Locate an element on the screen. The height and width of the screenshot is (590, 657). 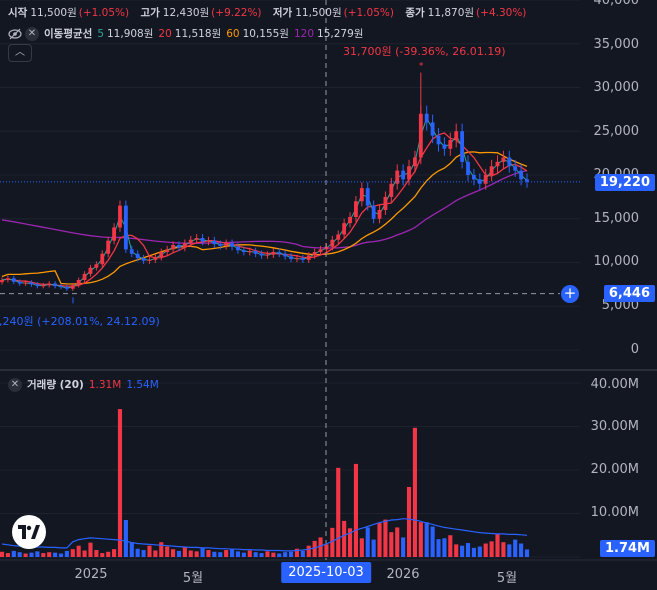
ma120-value: 15,279원 is located at coordinates (340, 34).